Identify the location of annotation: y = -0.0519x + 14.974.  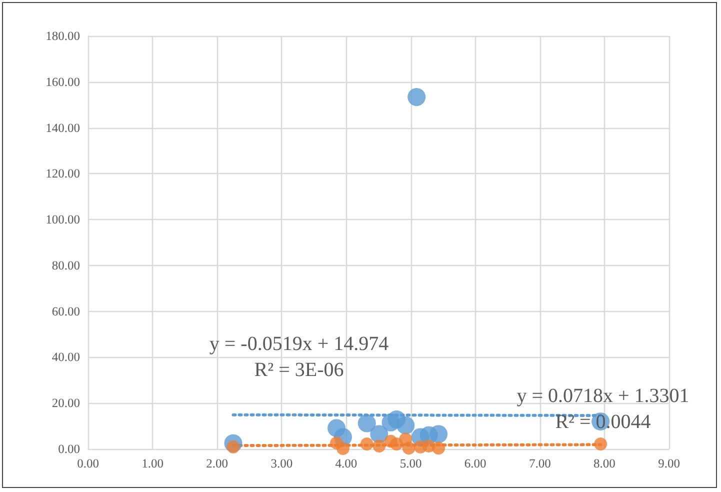
(299, 344).